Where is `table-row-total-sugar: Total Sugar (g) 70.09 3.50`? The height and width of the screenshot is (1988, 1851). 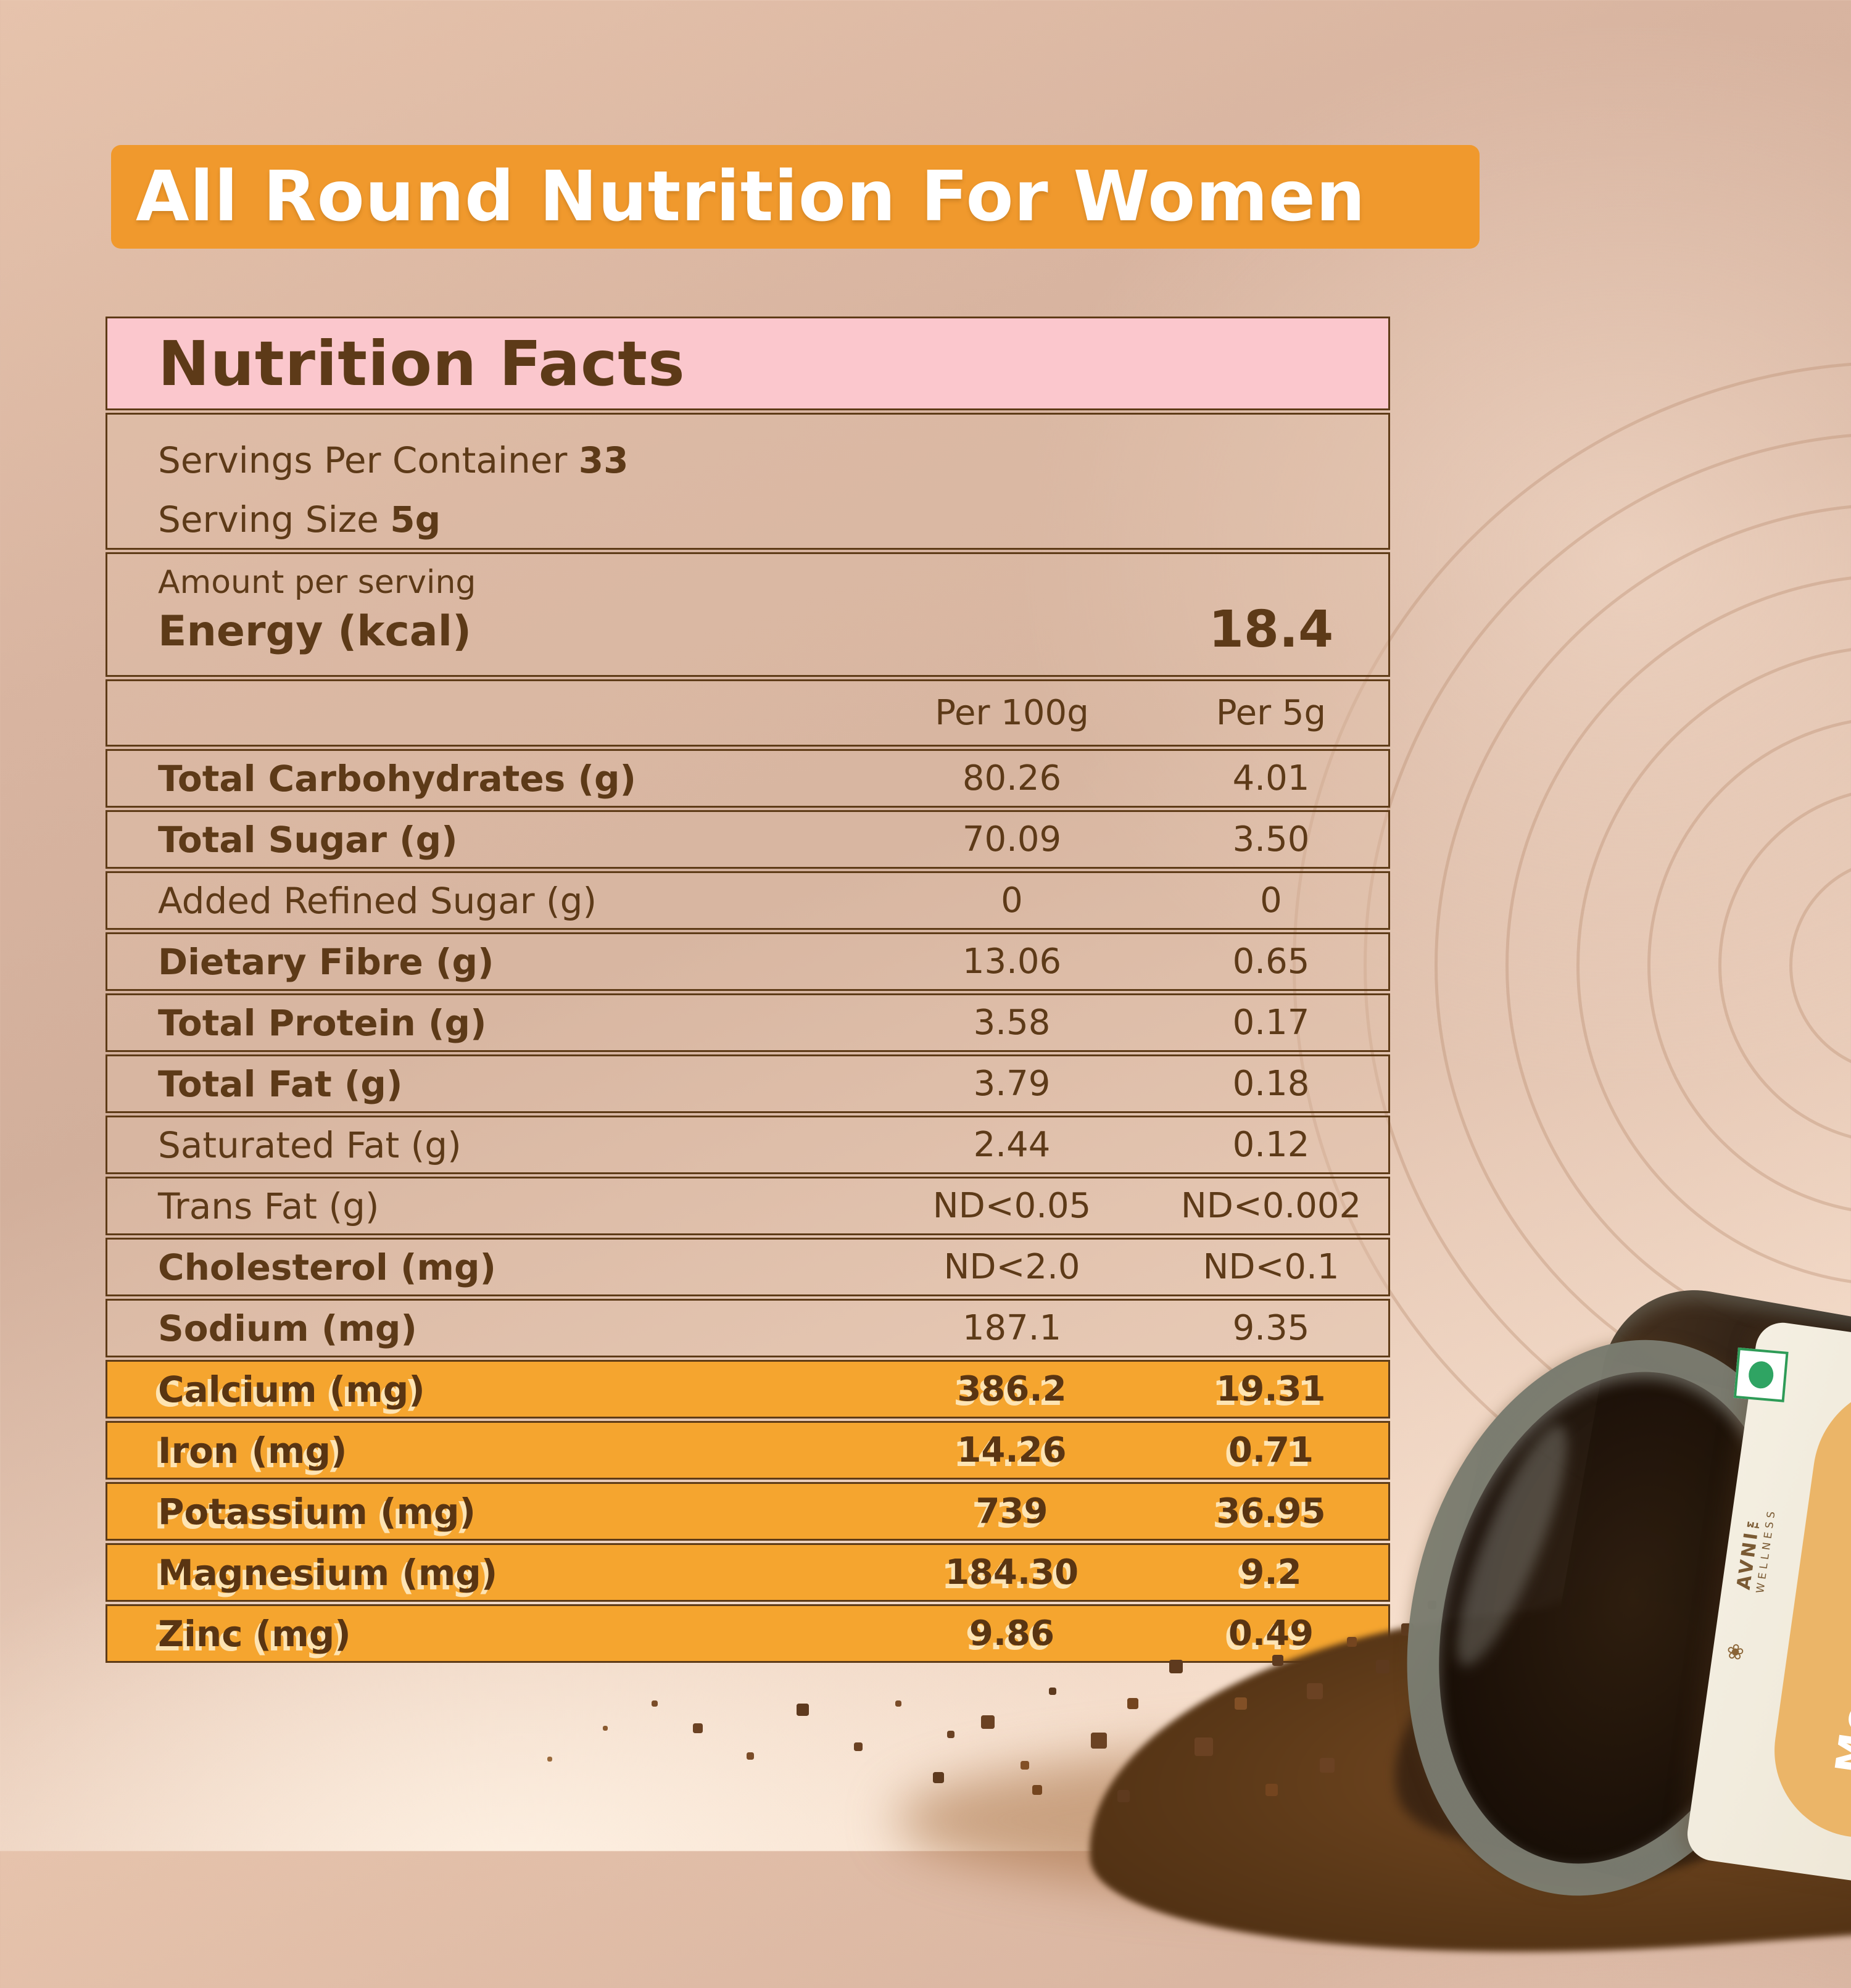
table-row-total-sugar: Total Sugar (g) 70.09 3.50 is located at coordinates (748, 839).